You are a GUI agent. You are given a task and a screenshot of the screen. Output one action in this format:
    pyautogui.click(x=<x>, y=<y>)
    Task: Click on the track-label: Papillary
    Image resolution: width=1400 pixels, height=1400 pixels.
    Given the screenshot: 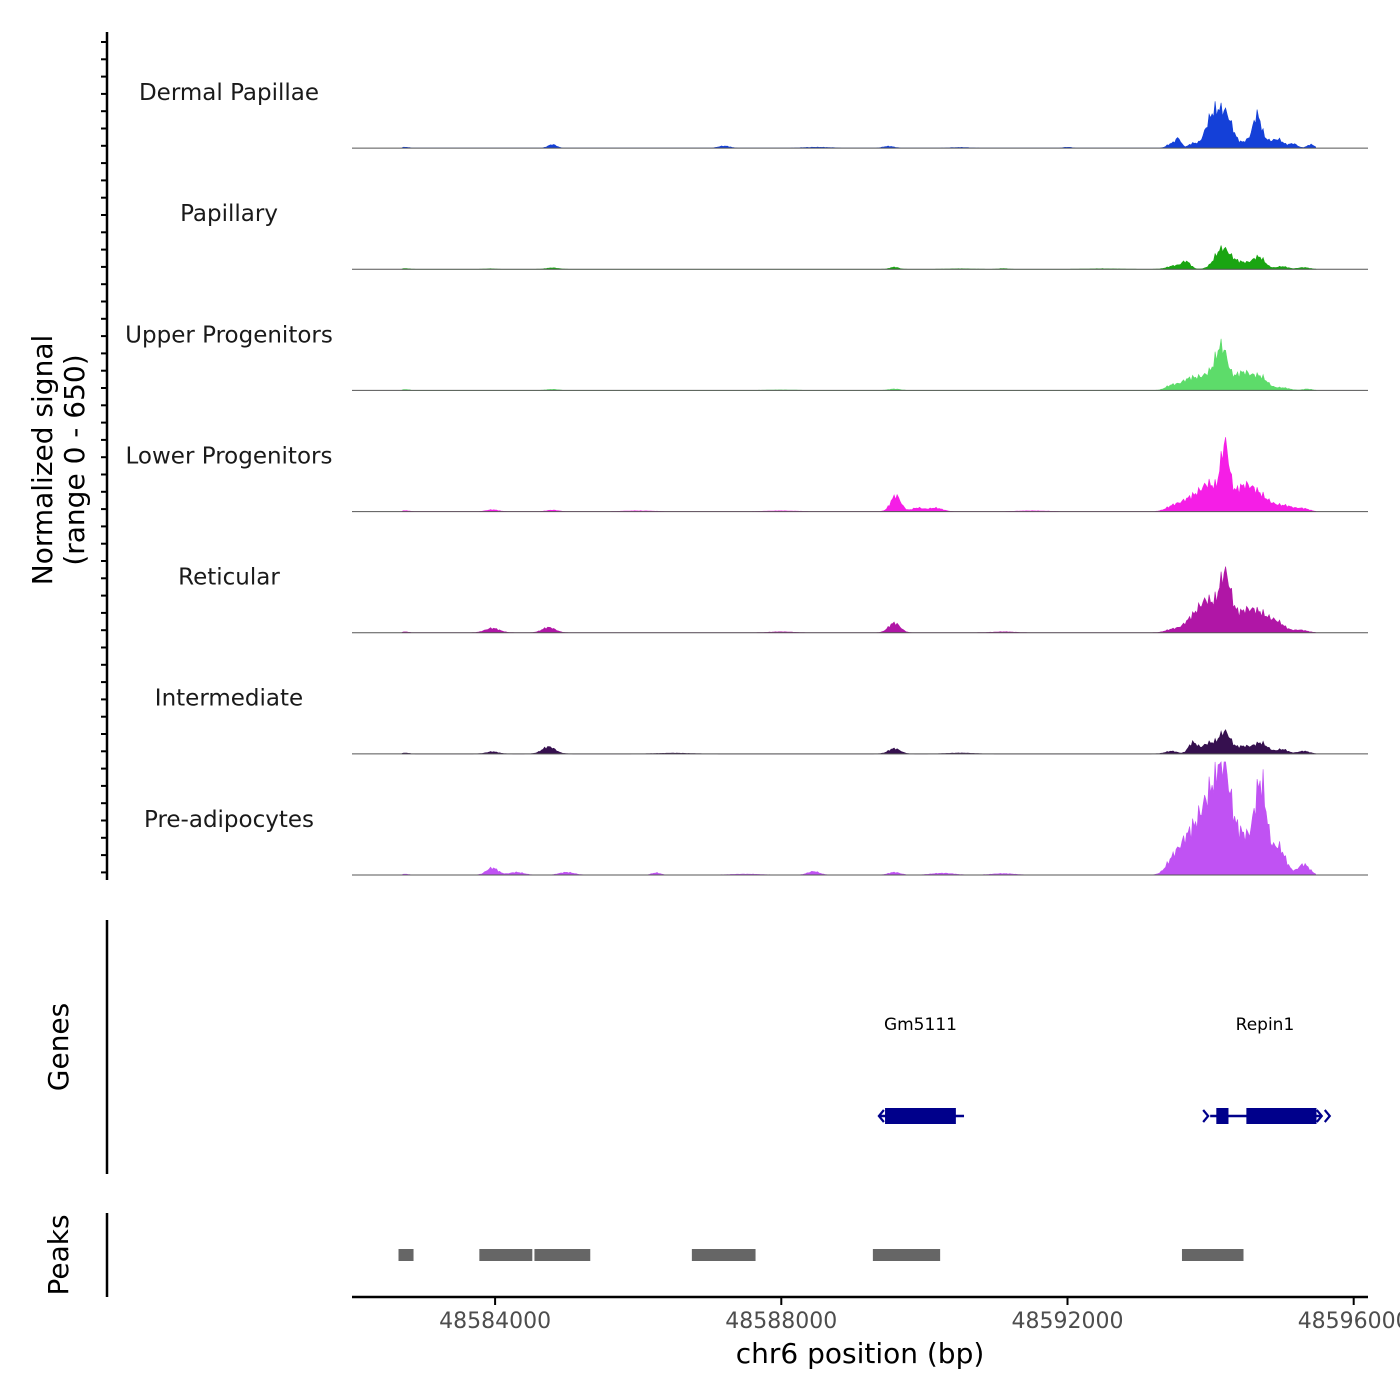 What is the action you would take?
    pyautogui.click(x=229, y=214)
    